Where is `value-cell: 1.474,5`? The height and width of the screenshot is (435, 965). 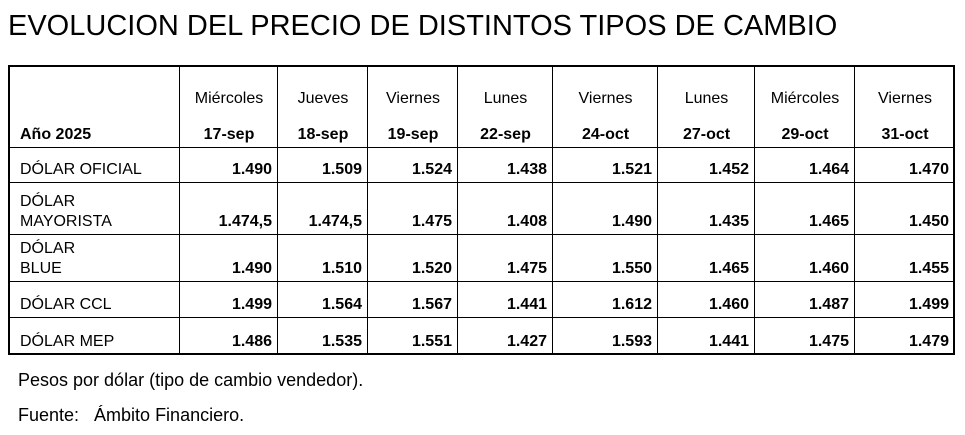
value-cell: 1.474,5 is located at coordinates (323, 209).